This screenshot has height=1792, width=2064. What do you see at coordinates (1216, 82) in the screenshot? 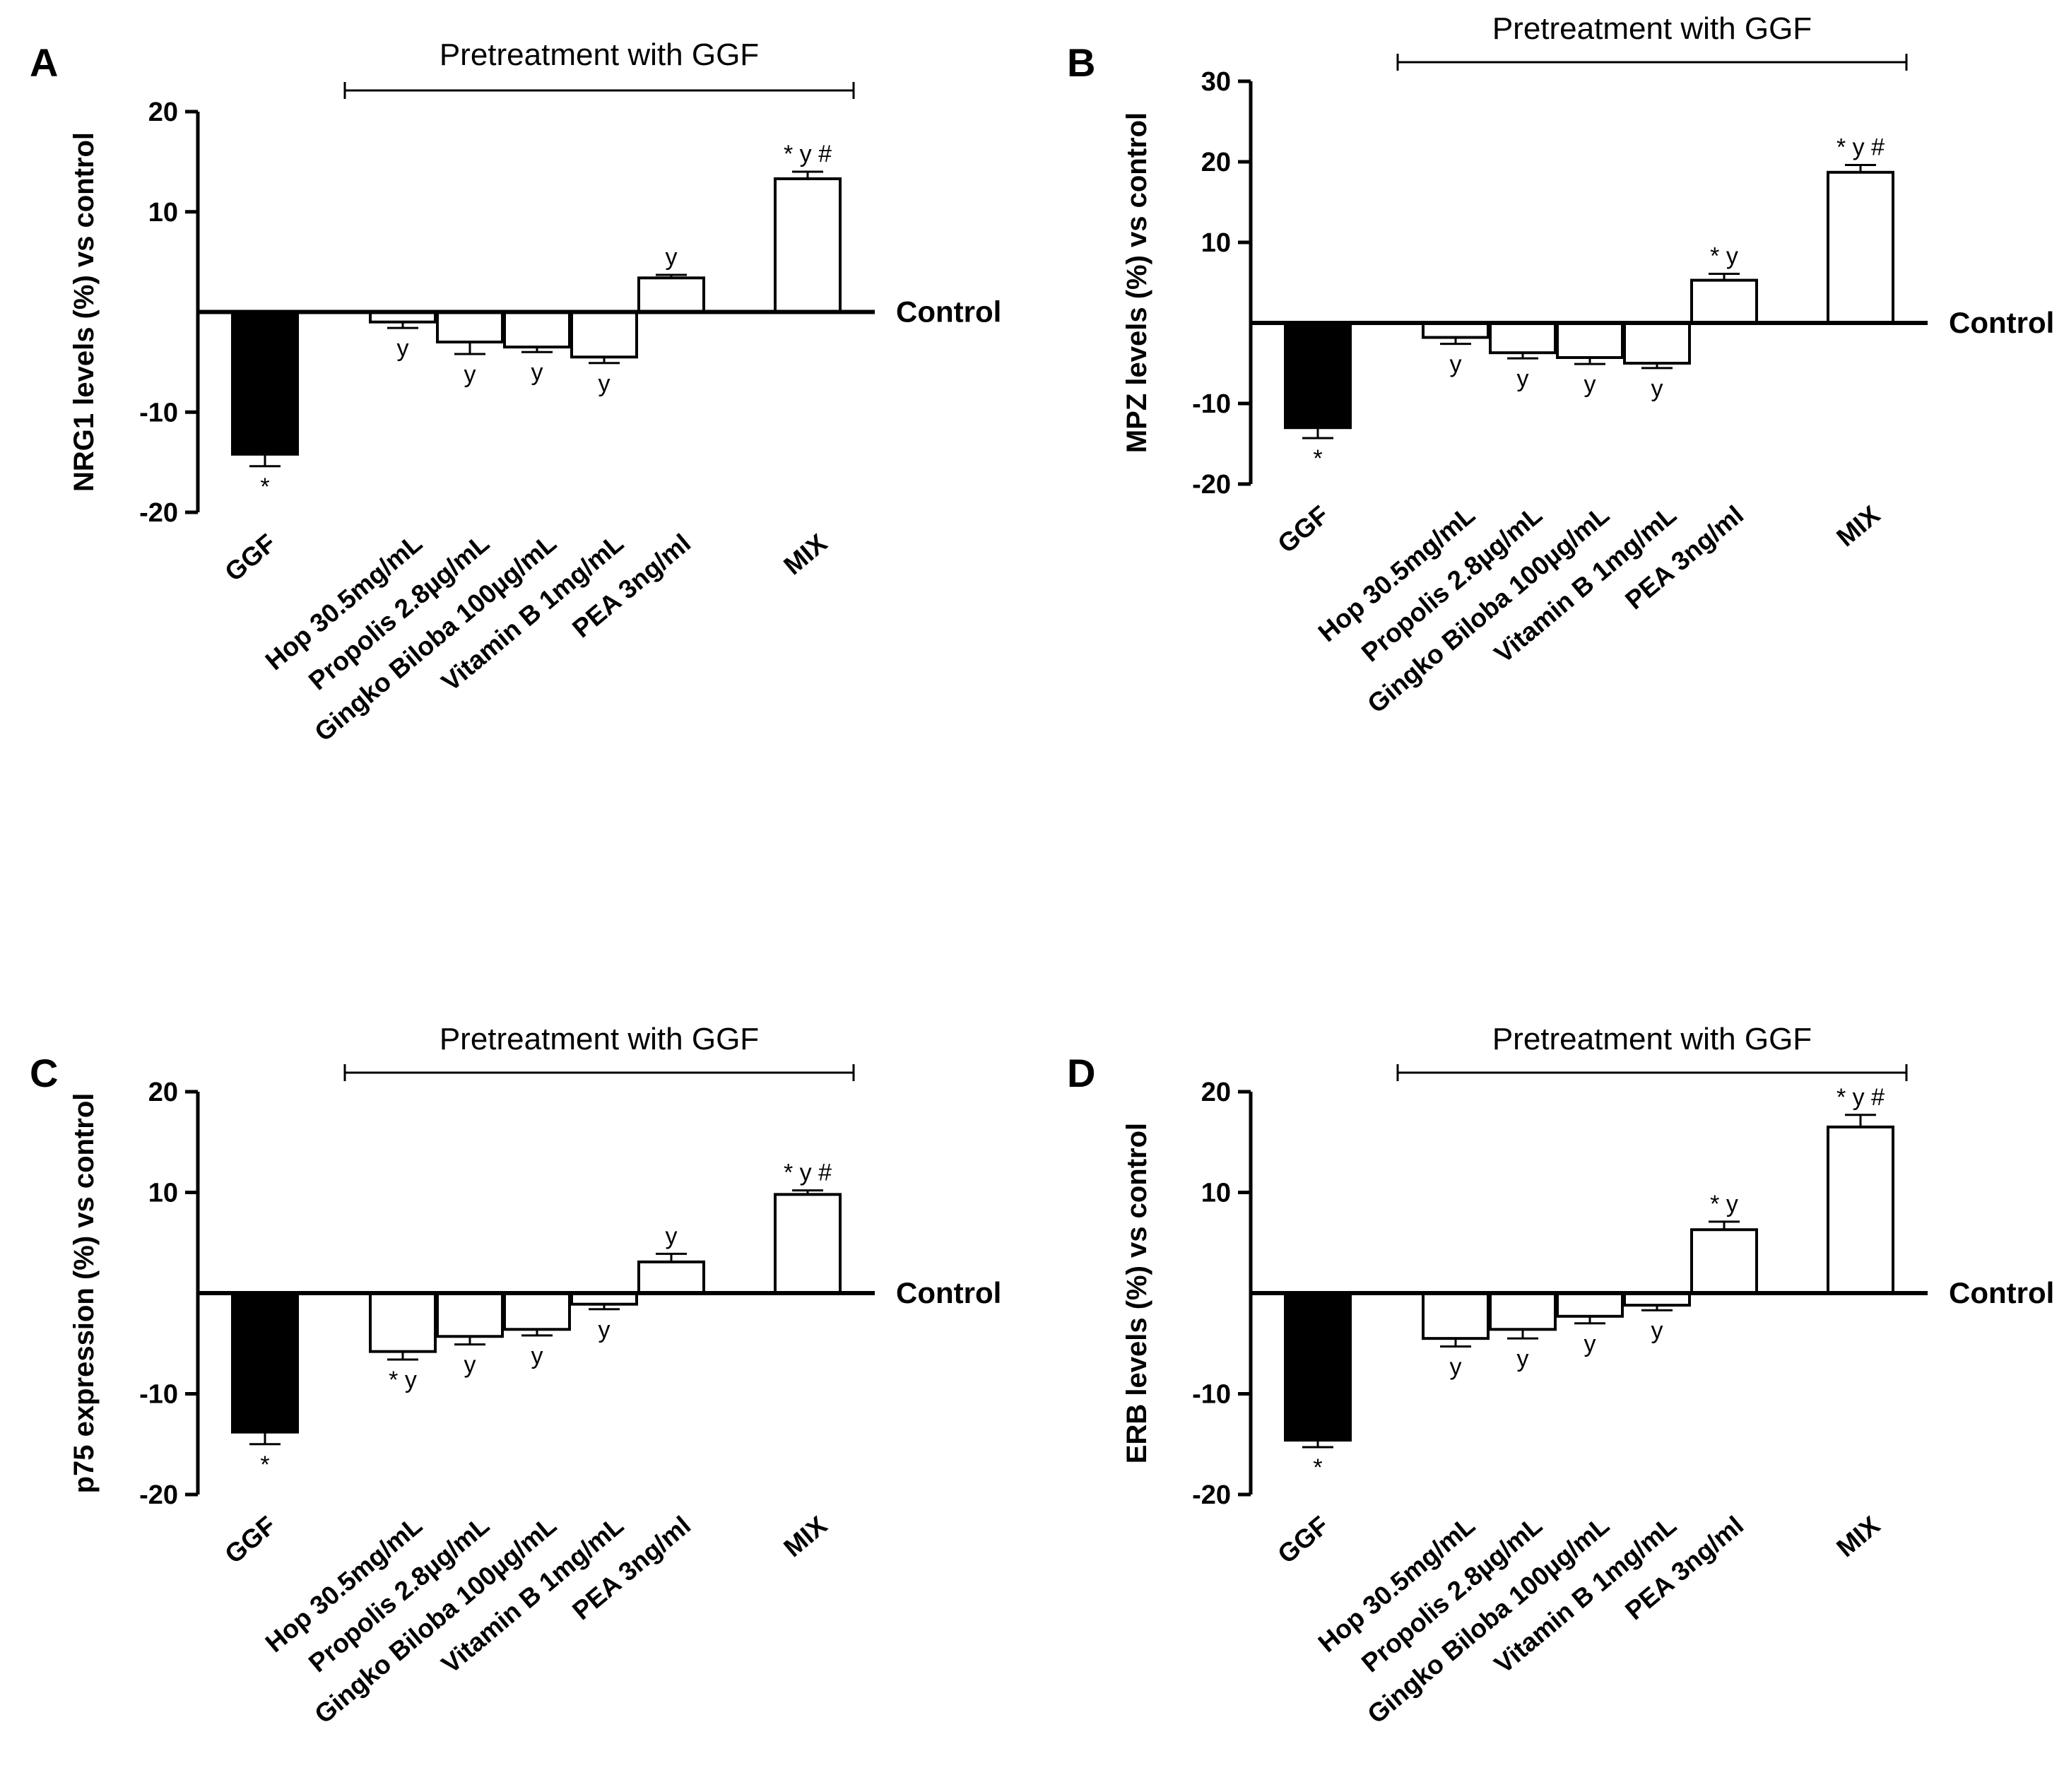
I see `y-tick-label: 30` at bounding box center [1216, 82].